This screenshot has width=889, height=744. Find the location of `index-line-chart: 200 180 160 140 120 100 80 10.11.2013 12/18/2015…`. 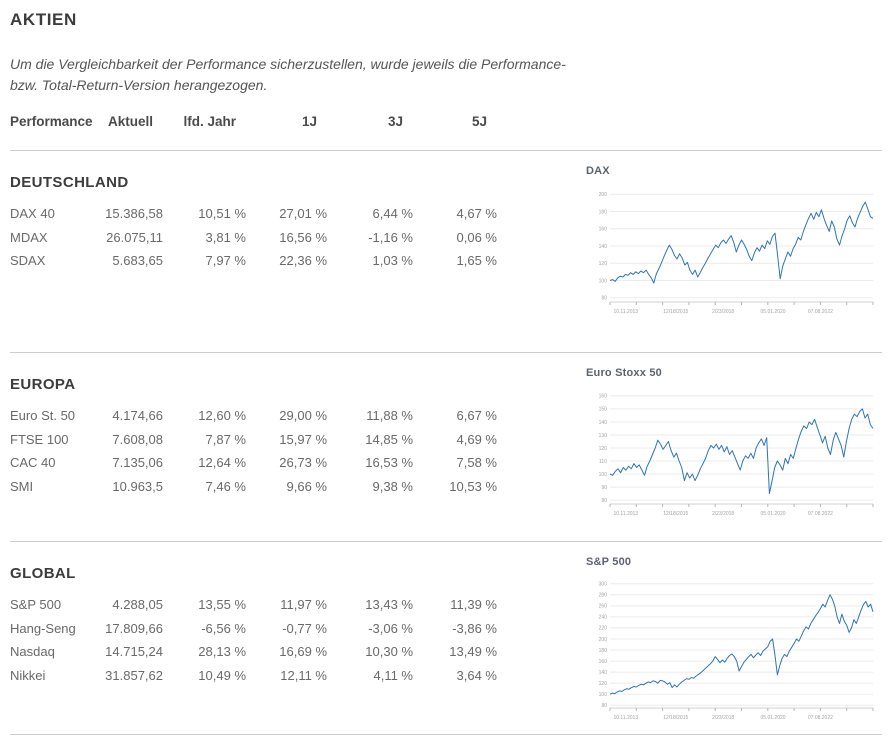

index-line-chart: 200 180 160 140 120 100 80 10.11.2013 12/18/2015… is located at coordinates (736, 253).